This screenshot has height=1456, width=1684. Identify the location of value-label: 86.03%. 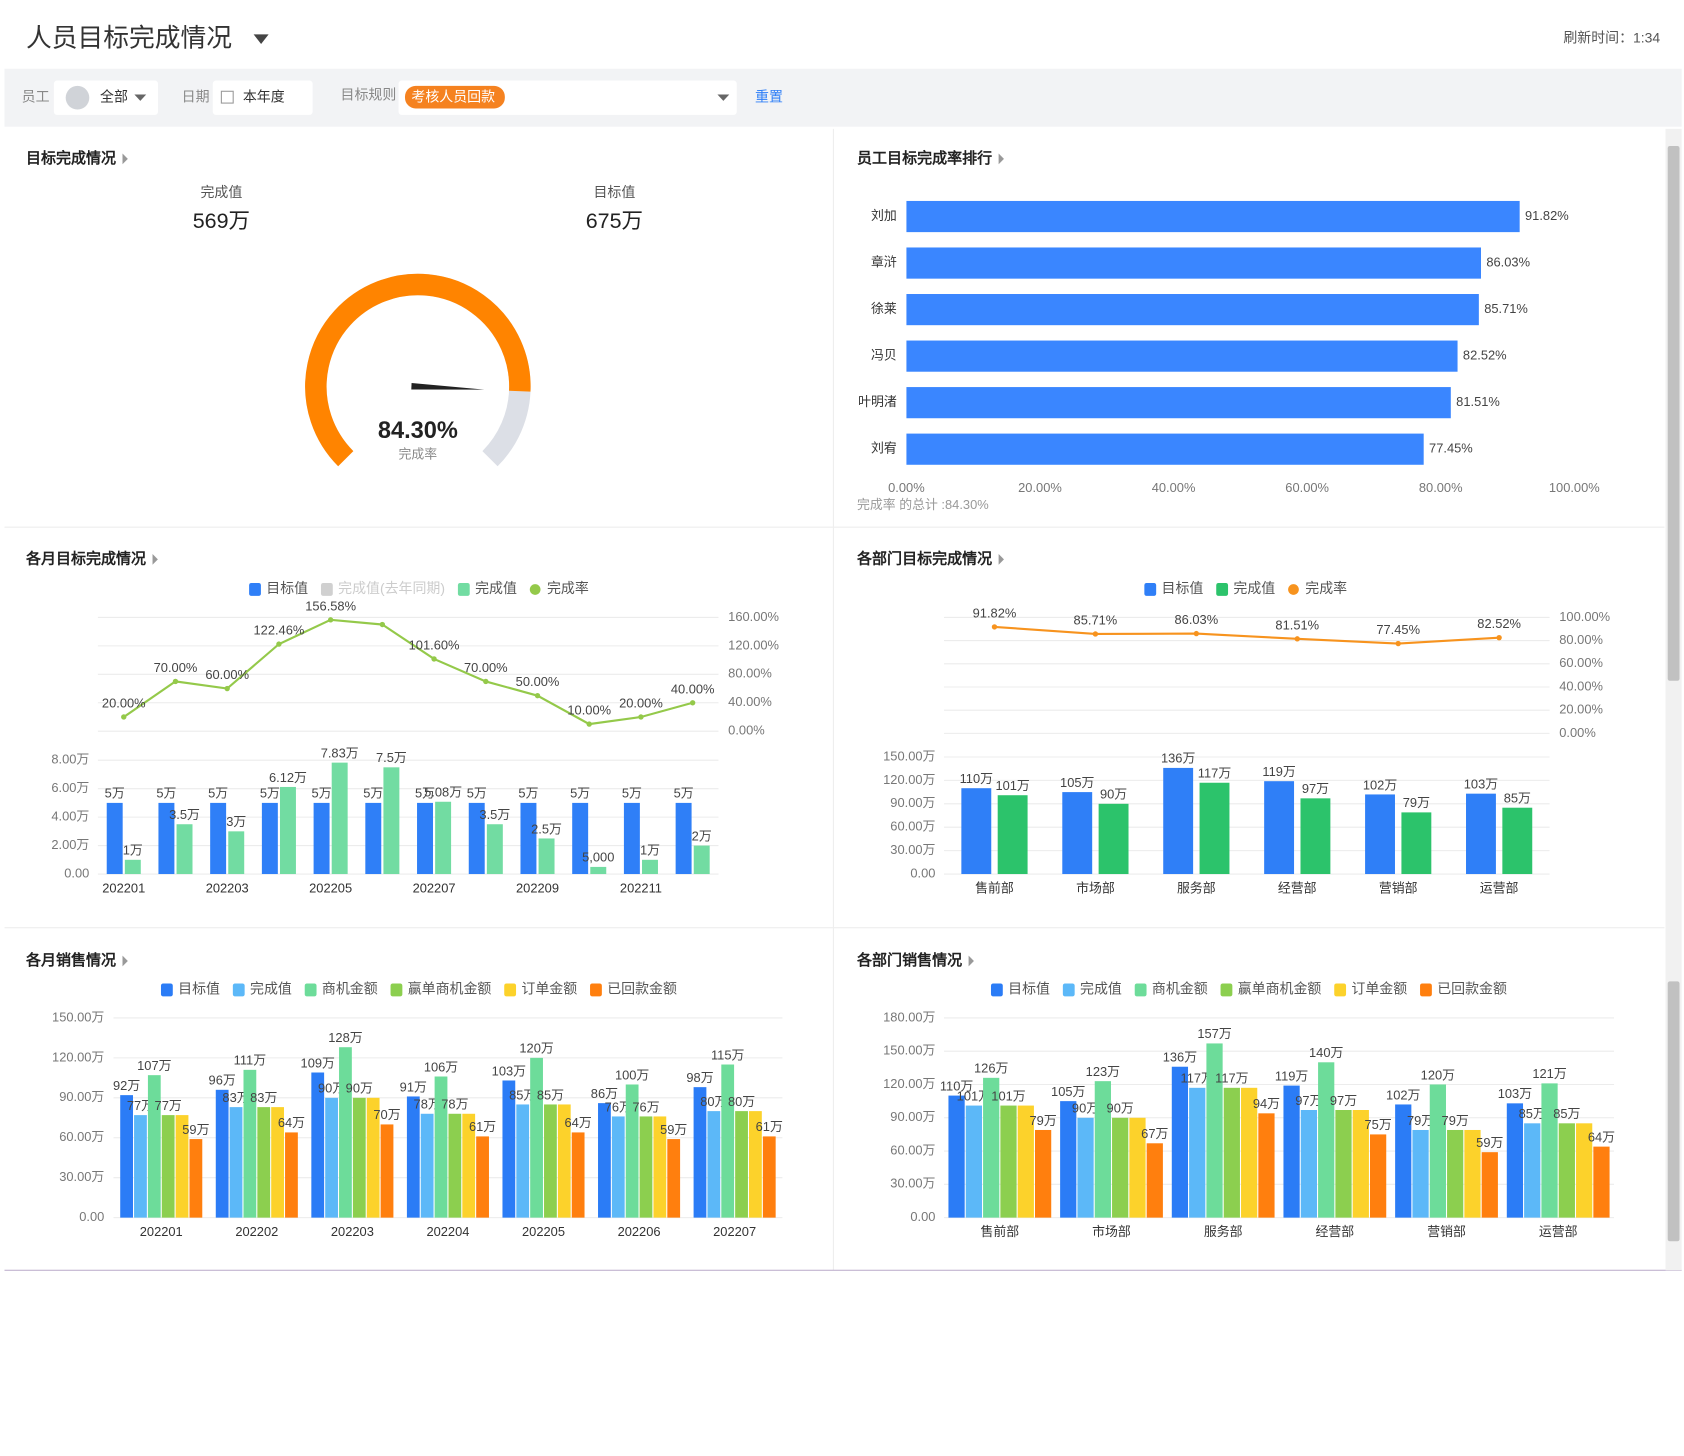
(1508, 261).